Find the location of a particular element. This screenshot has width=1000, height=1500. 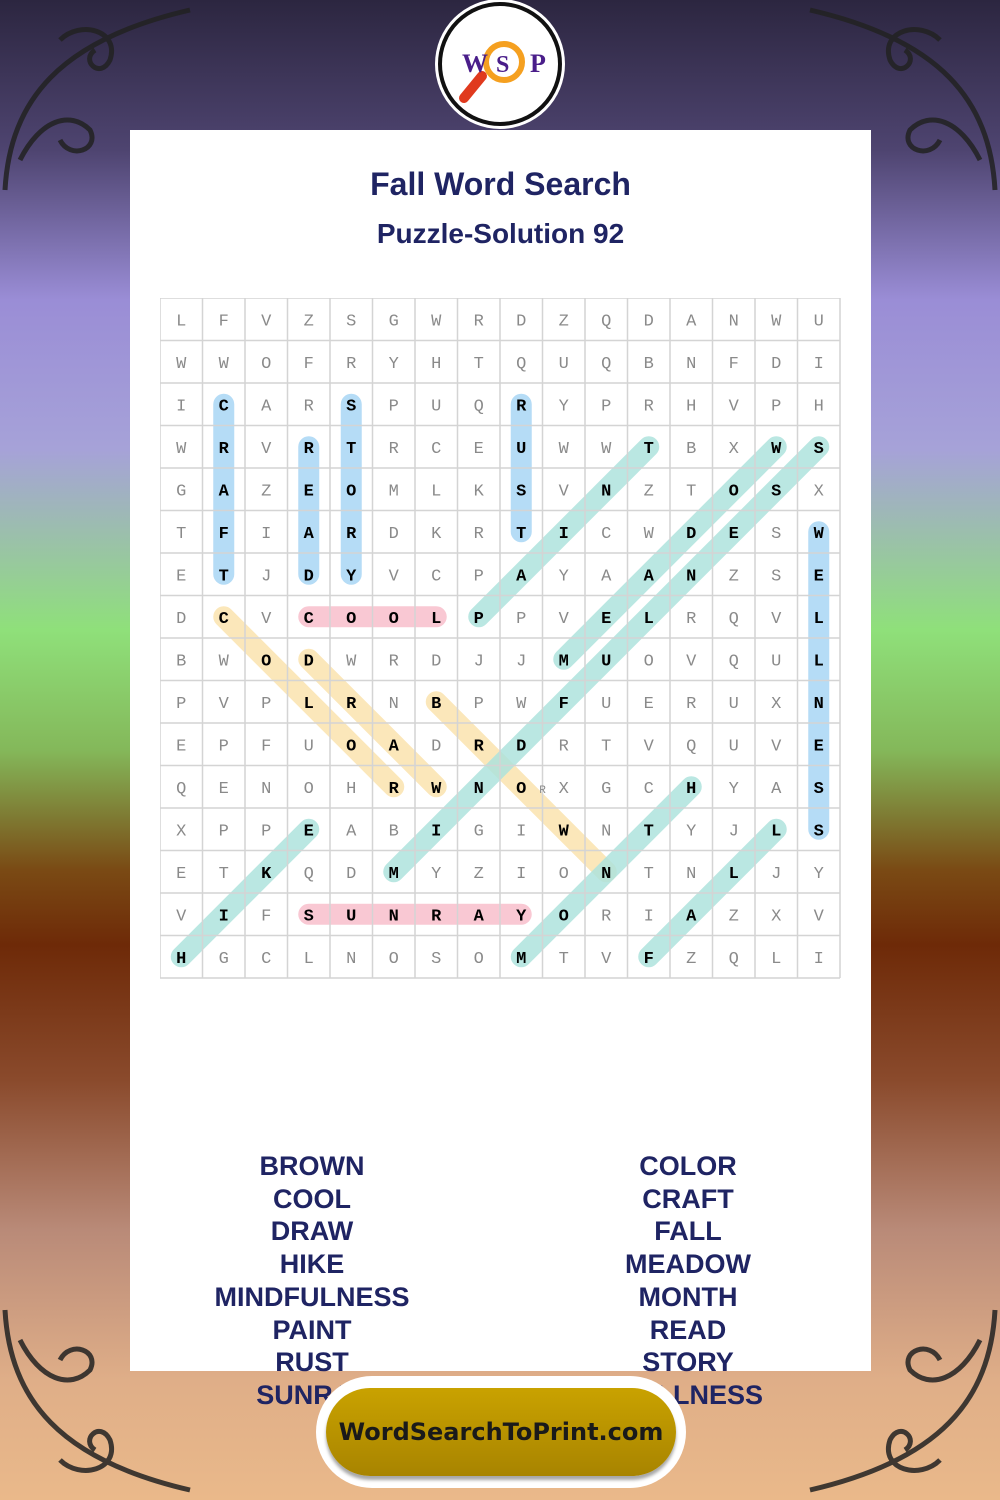

site-link: WordSearchToPrint.com is located at coordinates (501, 1432).